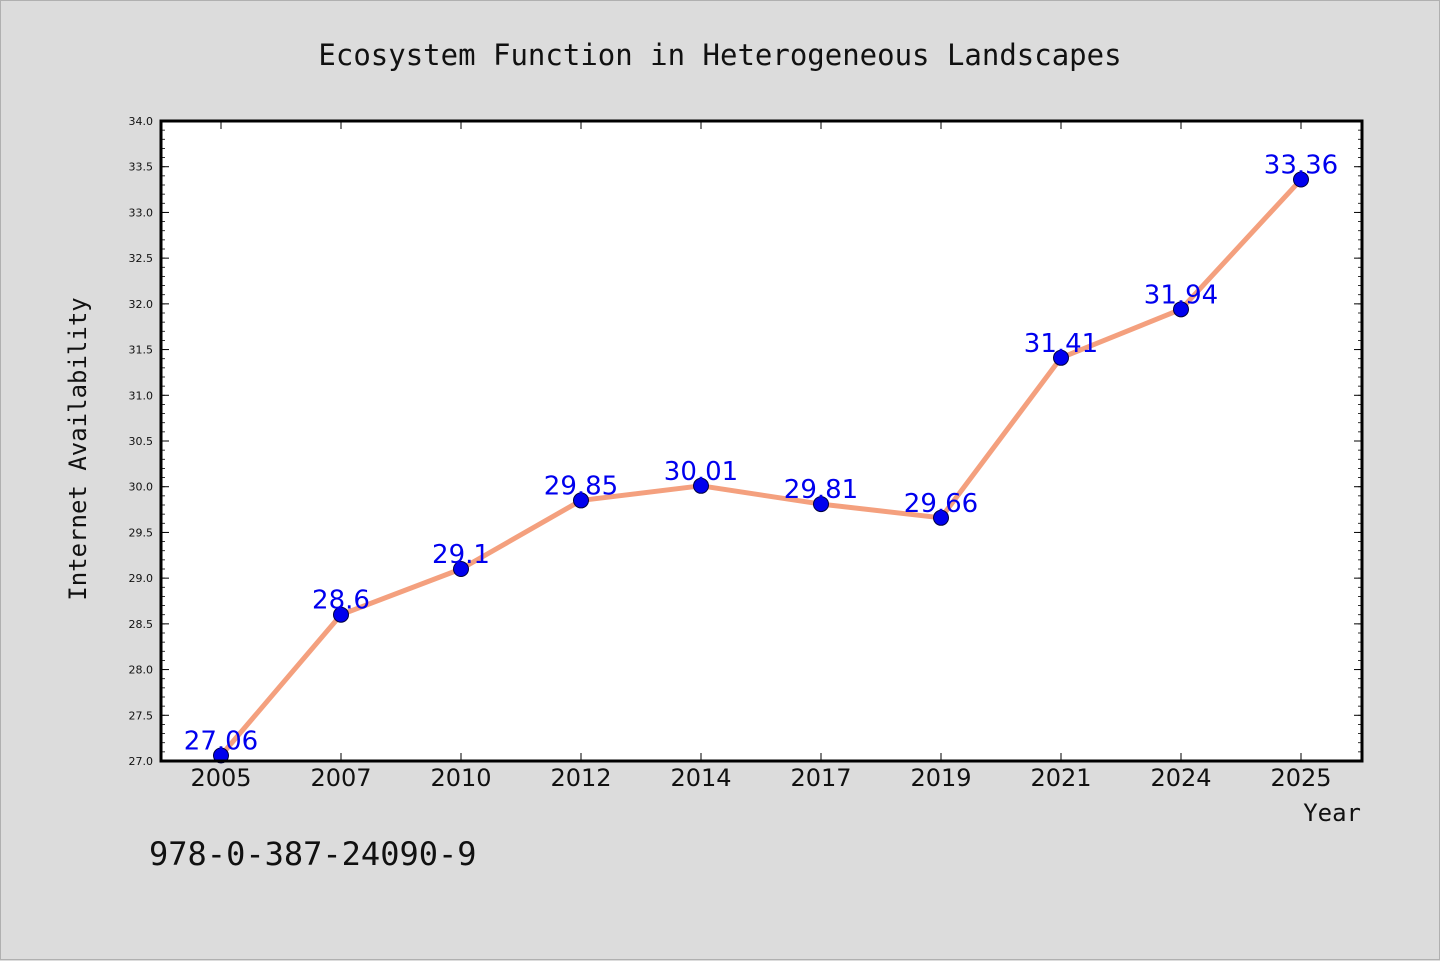 The width and height of the screenshot is (1440, 961). What do you see at coordinates (820, 778) in the screenshot?
I see `x-tick-label: 2017` at bounding box center [820, 778].